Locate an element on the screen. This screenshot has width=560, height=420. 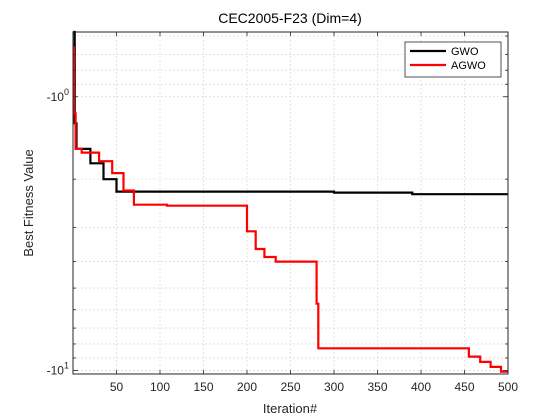
y-axis-label: Best Fitness Value is located at coordinates (28, 202).